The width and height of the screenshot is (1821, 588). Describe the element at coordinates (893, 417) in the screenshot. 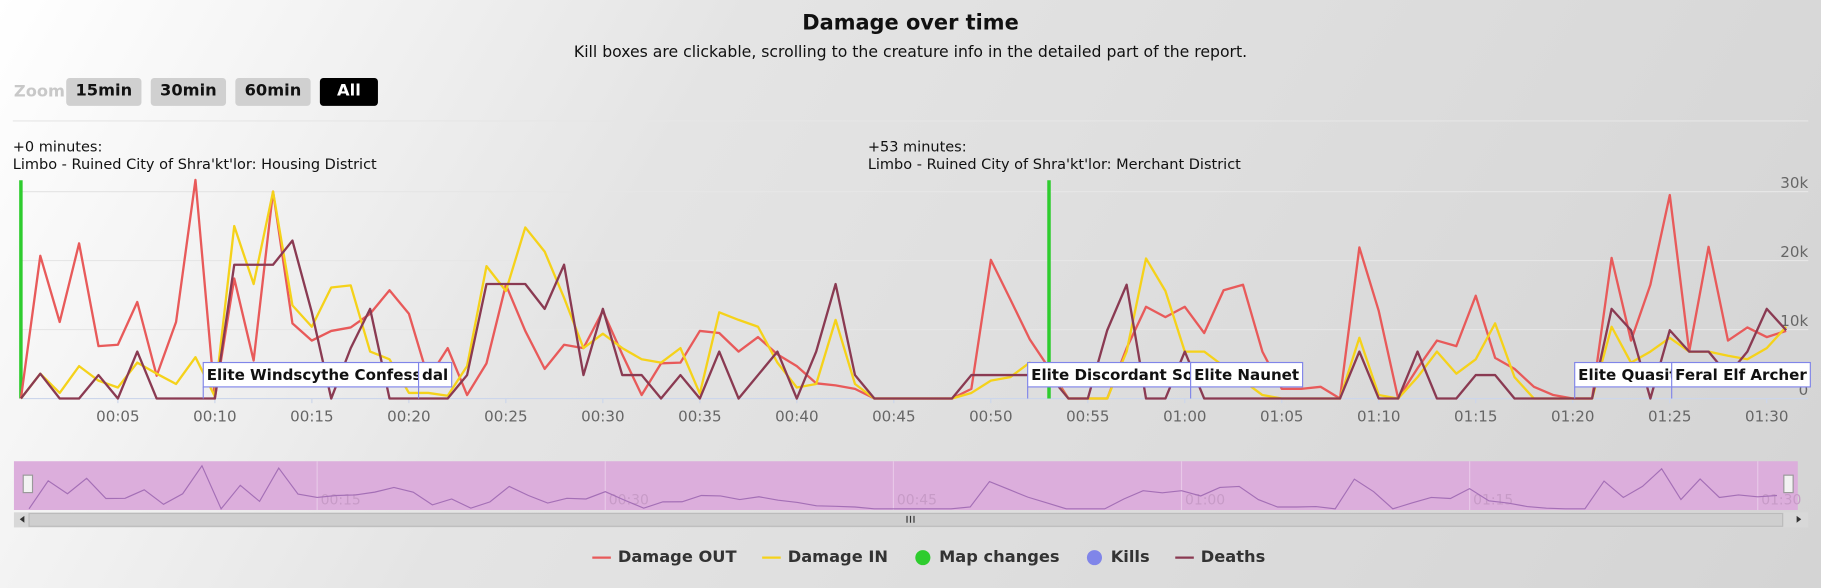

I see `x-tick-label: 00:45` at that location.